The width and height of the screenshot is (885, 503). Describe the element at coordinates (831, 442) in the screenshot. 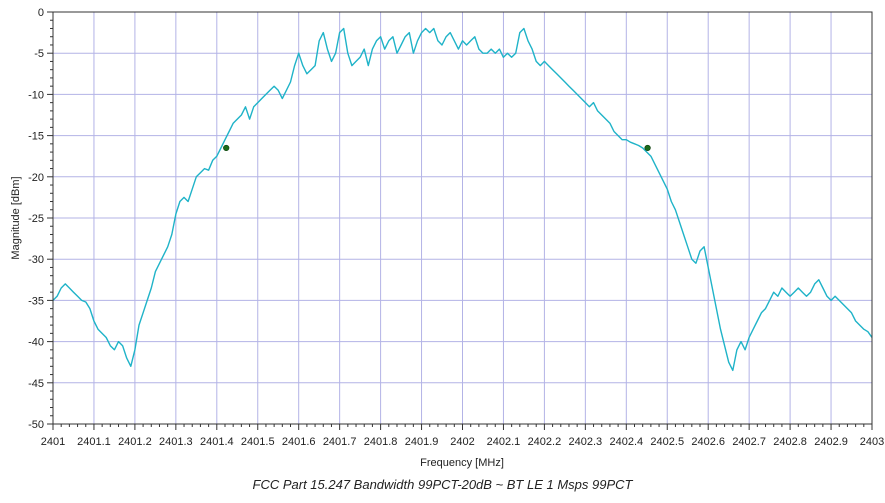

I see `x-tick-label: 2402.9` at that location.